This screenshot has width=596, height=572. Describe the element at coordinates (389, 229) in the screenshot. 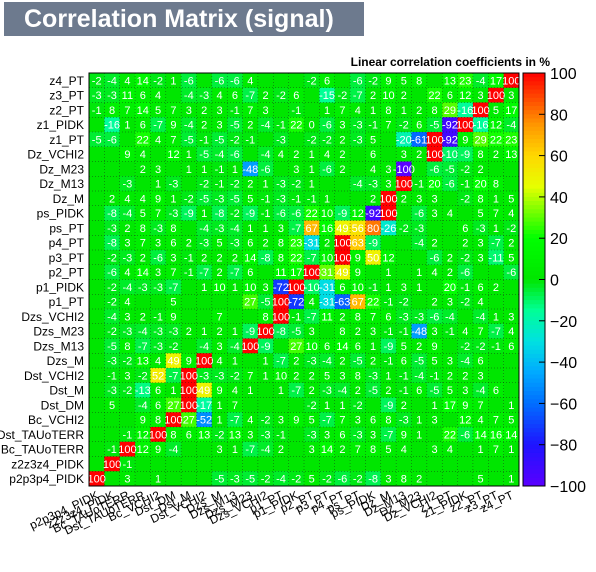

I see `cell-value-label: -26` at that location.